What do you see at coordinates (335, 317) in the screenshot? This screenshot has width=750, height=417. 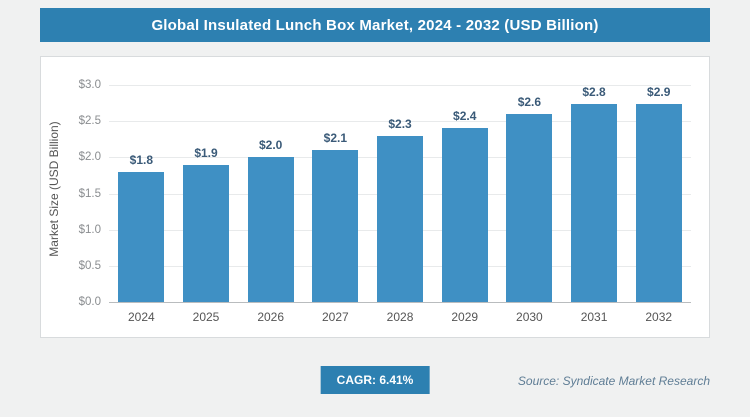 I see `x-tick-label-2027: 2027` at bounding box center [335, 317].